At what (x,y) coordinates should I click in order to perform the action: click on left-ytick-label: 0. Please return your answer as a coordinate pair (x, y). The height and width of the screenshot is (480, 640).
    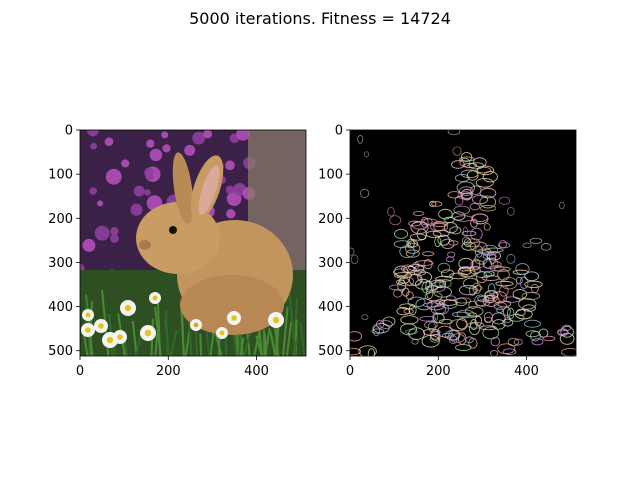
    Looking at the image, I should click on (69, 131).